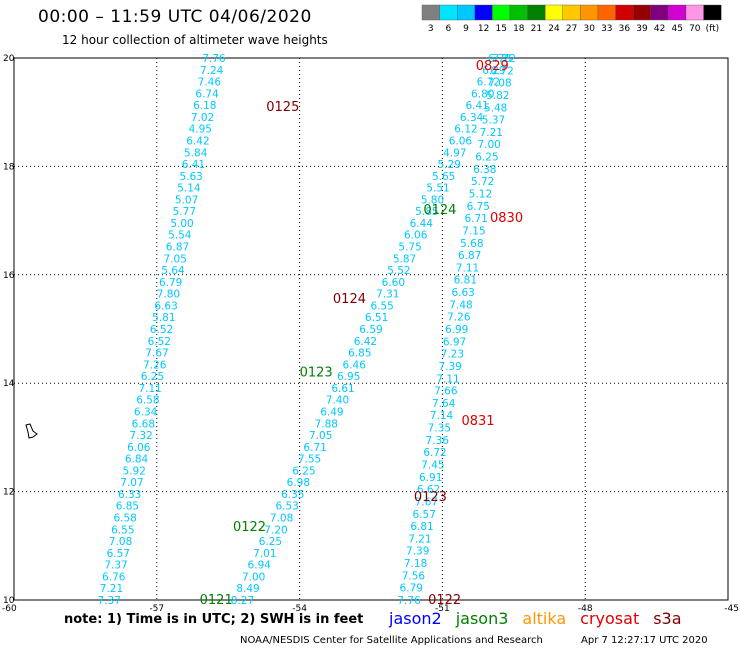  Describe the element at coordinates (348, 377) in the screenshot. I see `wave-height-value: 6.95` at that location.